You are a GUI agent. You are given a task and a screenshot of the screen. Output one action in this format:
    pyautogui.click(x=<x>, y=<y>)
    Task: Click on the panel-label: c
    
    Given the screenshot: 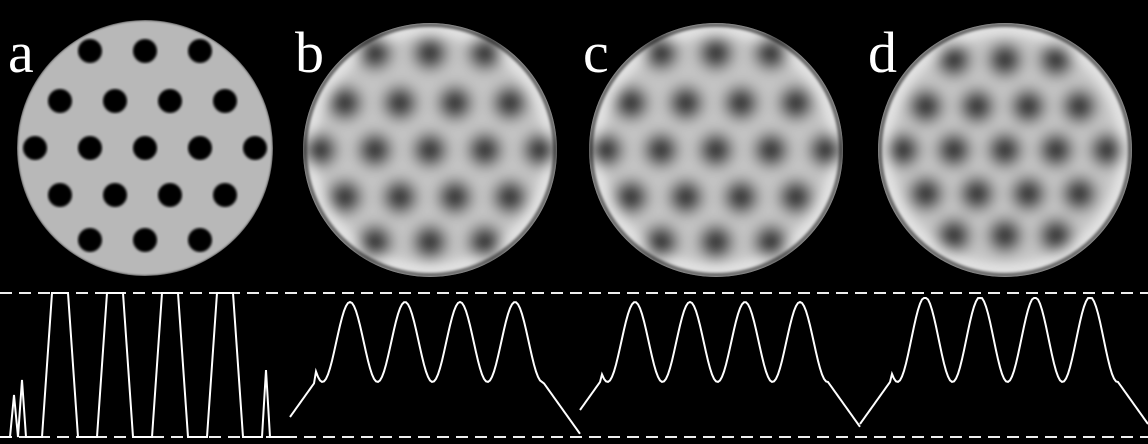 What is the action you would take?
    pyautogui.click(x=596, y=52)
    